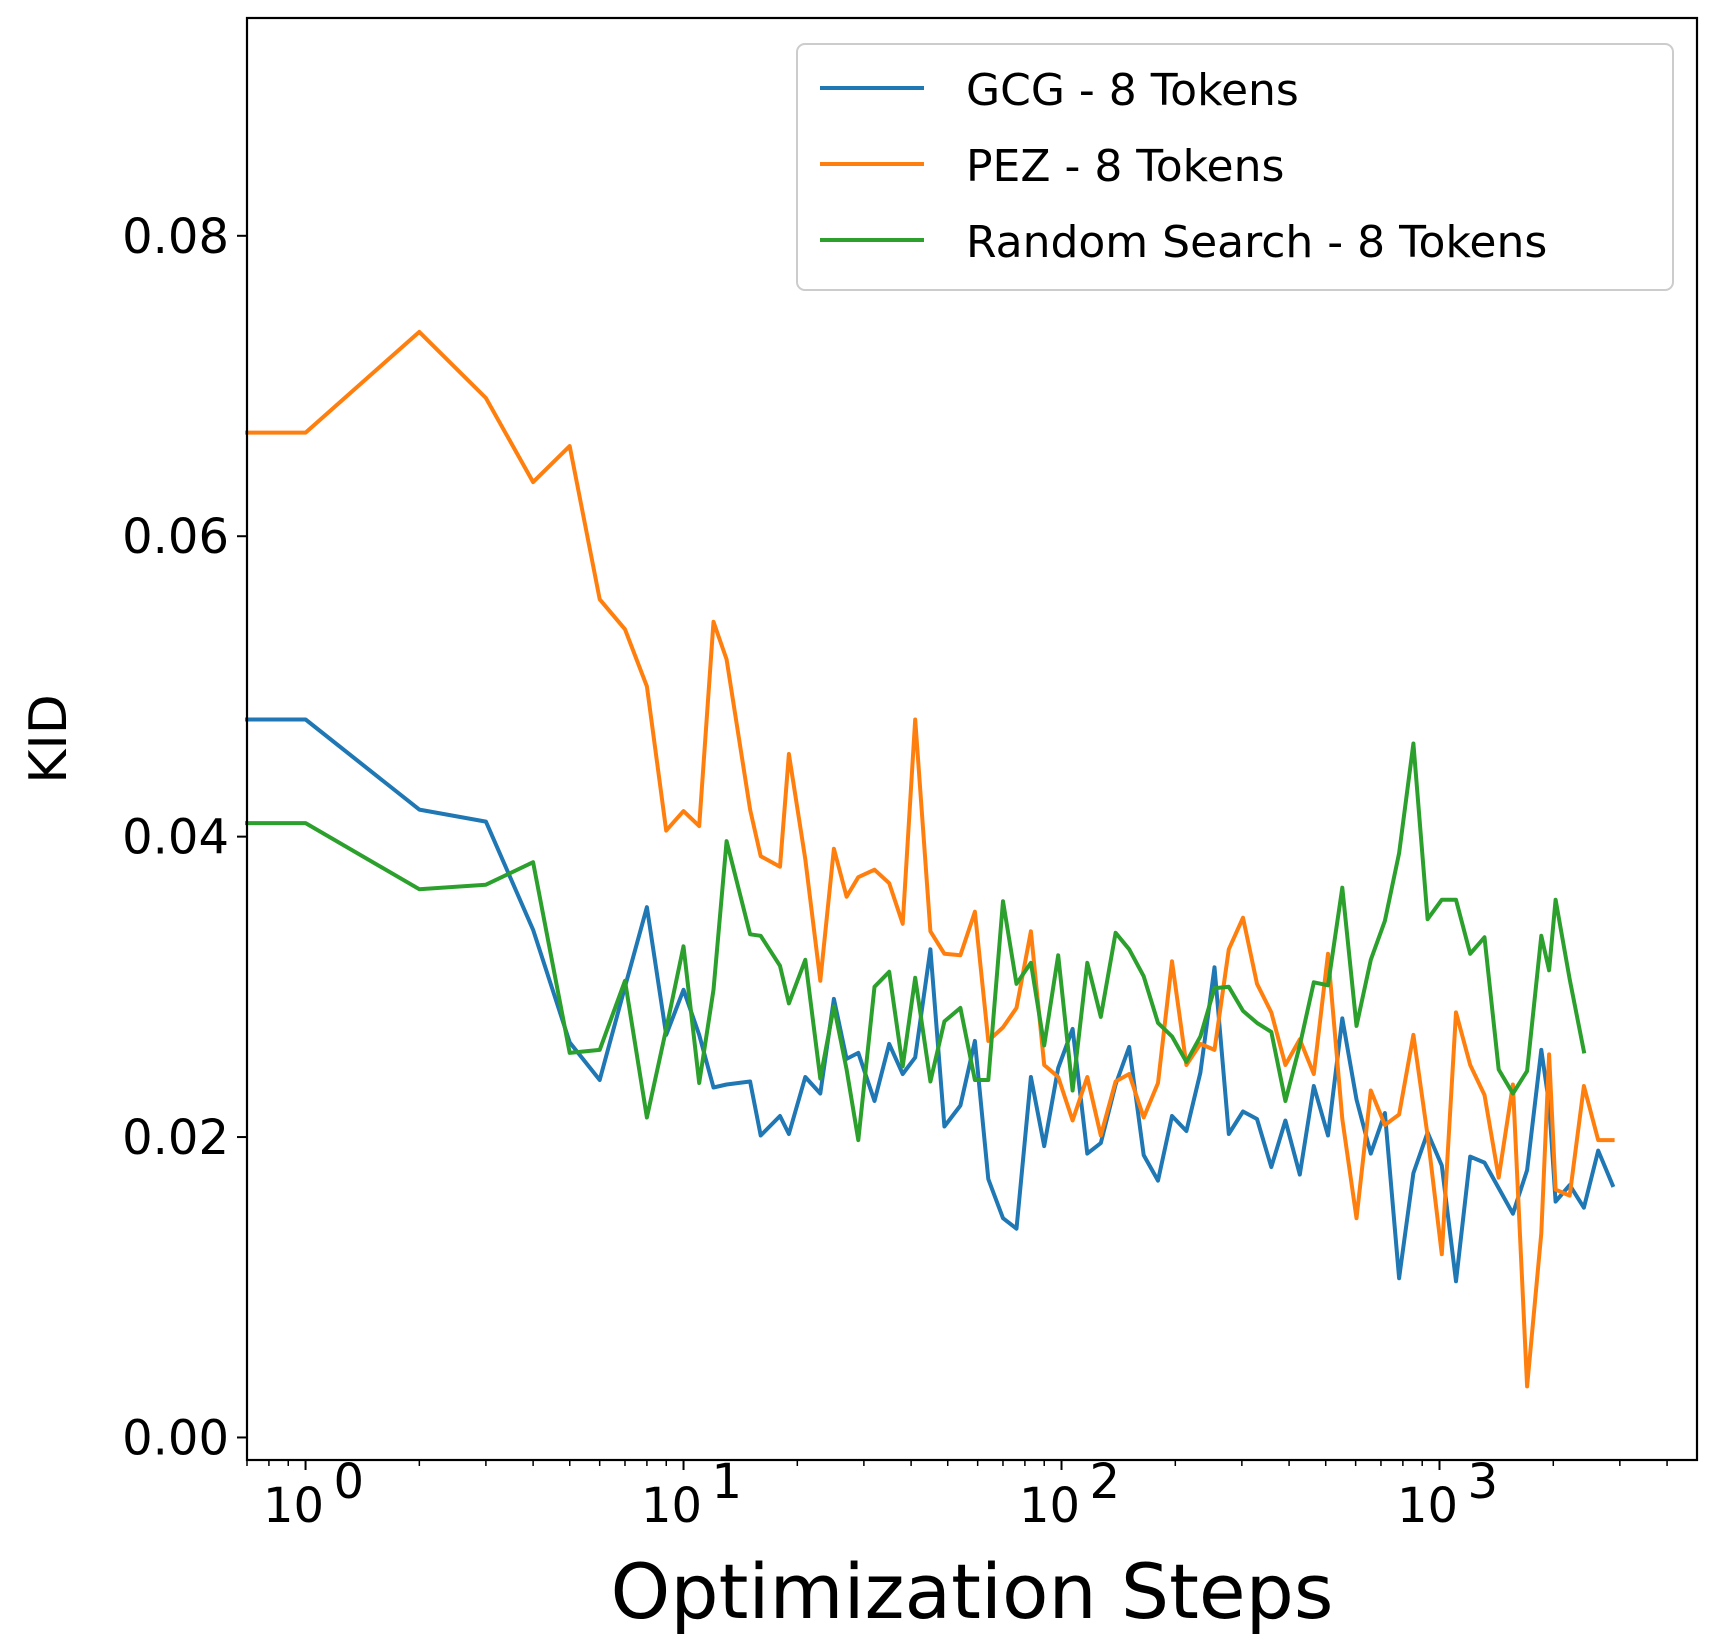 This screenshot has height=1644, width=1712. I want to click on y-axis: 0.00 0.02 0.04 0.06 0.08, so click(184, 837).